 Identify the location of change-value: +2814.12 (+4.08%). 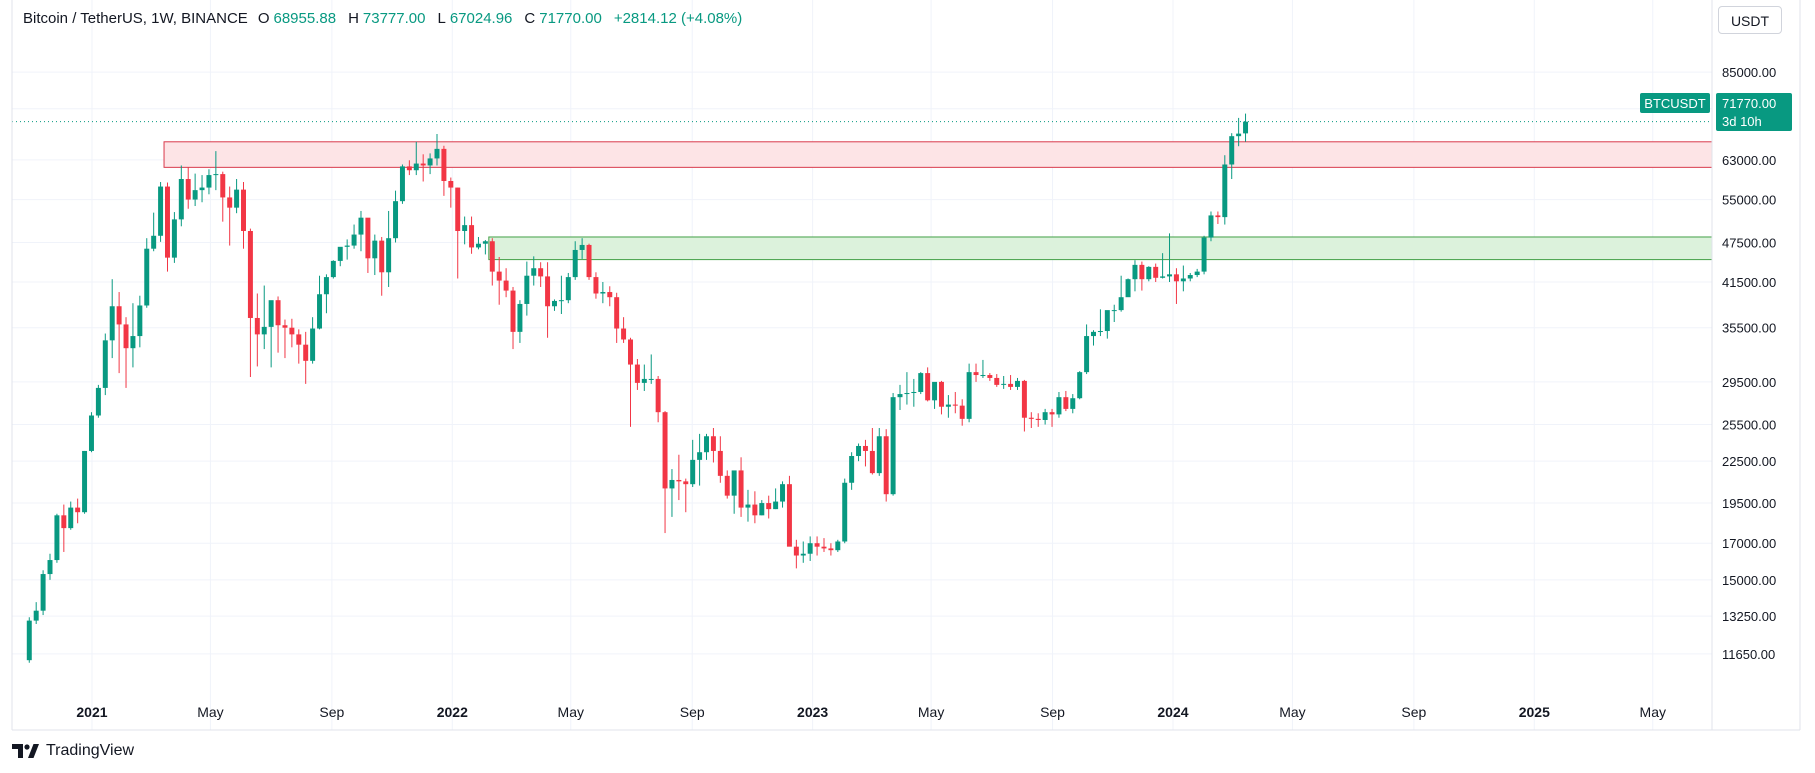
(678, 18).